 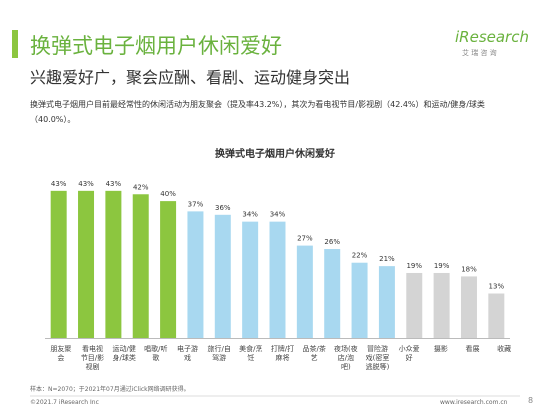 What do you see at coordinates (15, 44) in the screenshot?
I see `title-accent` at bounding box center [15, 44].